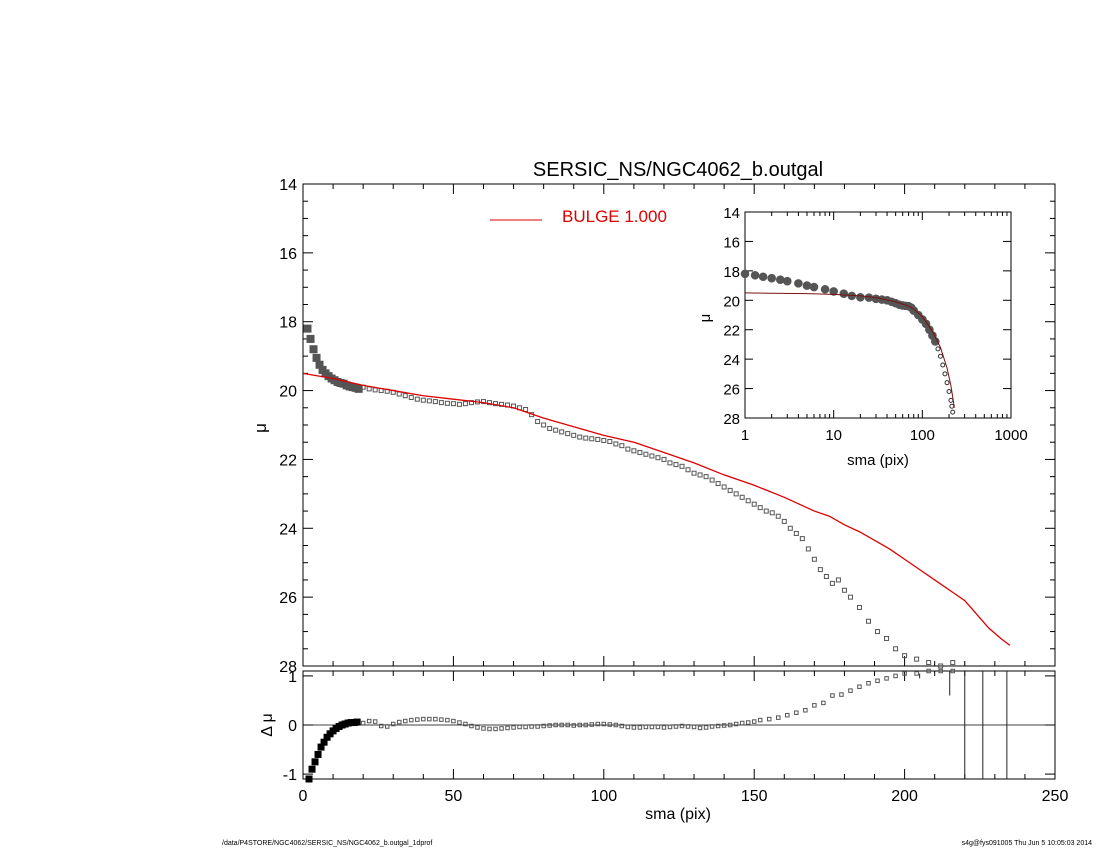 The height and width of the screenshot is (850, 1100). What do you see at coordinates (303, 796) in the screenshot?
I see `residual-xtick-label: 0` at bounding box center [303, 796].